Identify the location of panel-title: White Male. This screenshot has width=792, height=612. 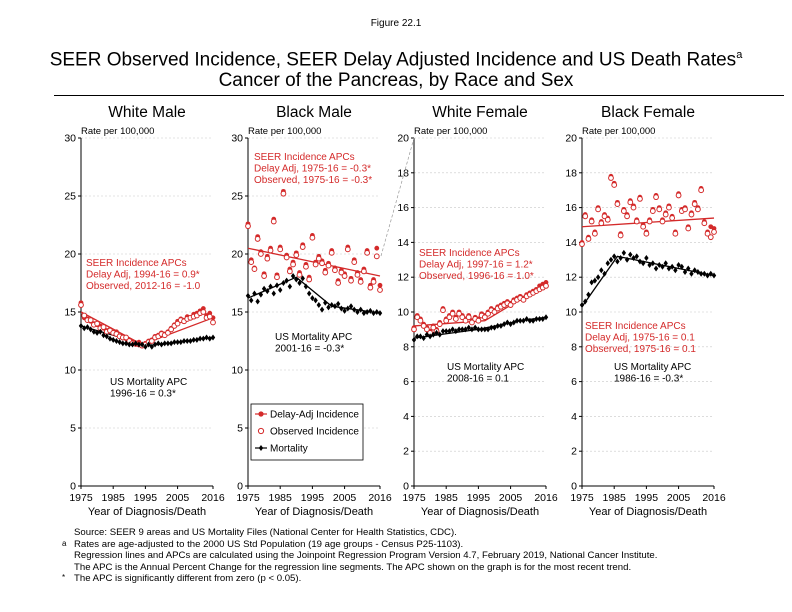
(147, 112).